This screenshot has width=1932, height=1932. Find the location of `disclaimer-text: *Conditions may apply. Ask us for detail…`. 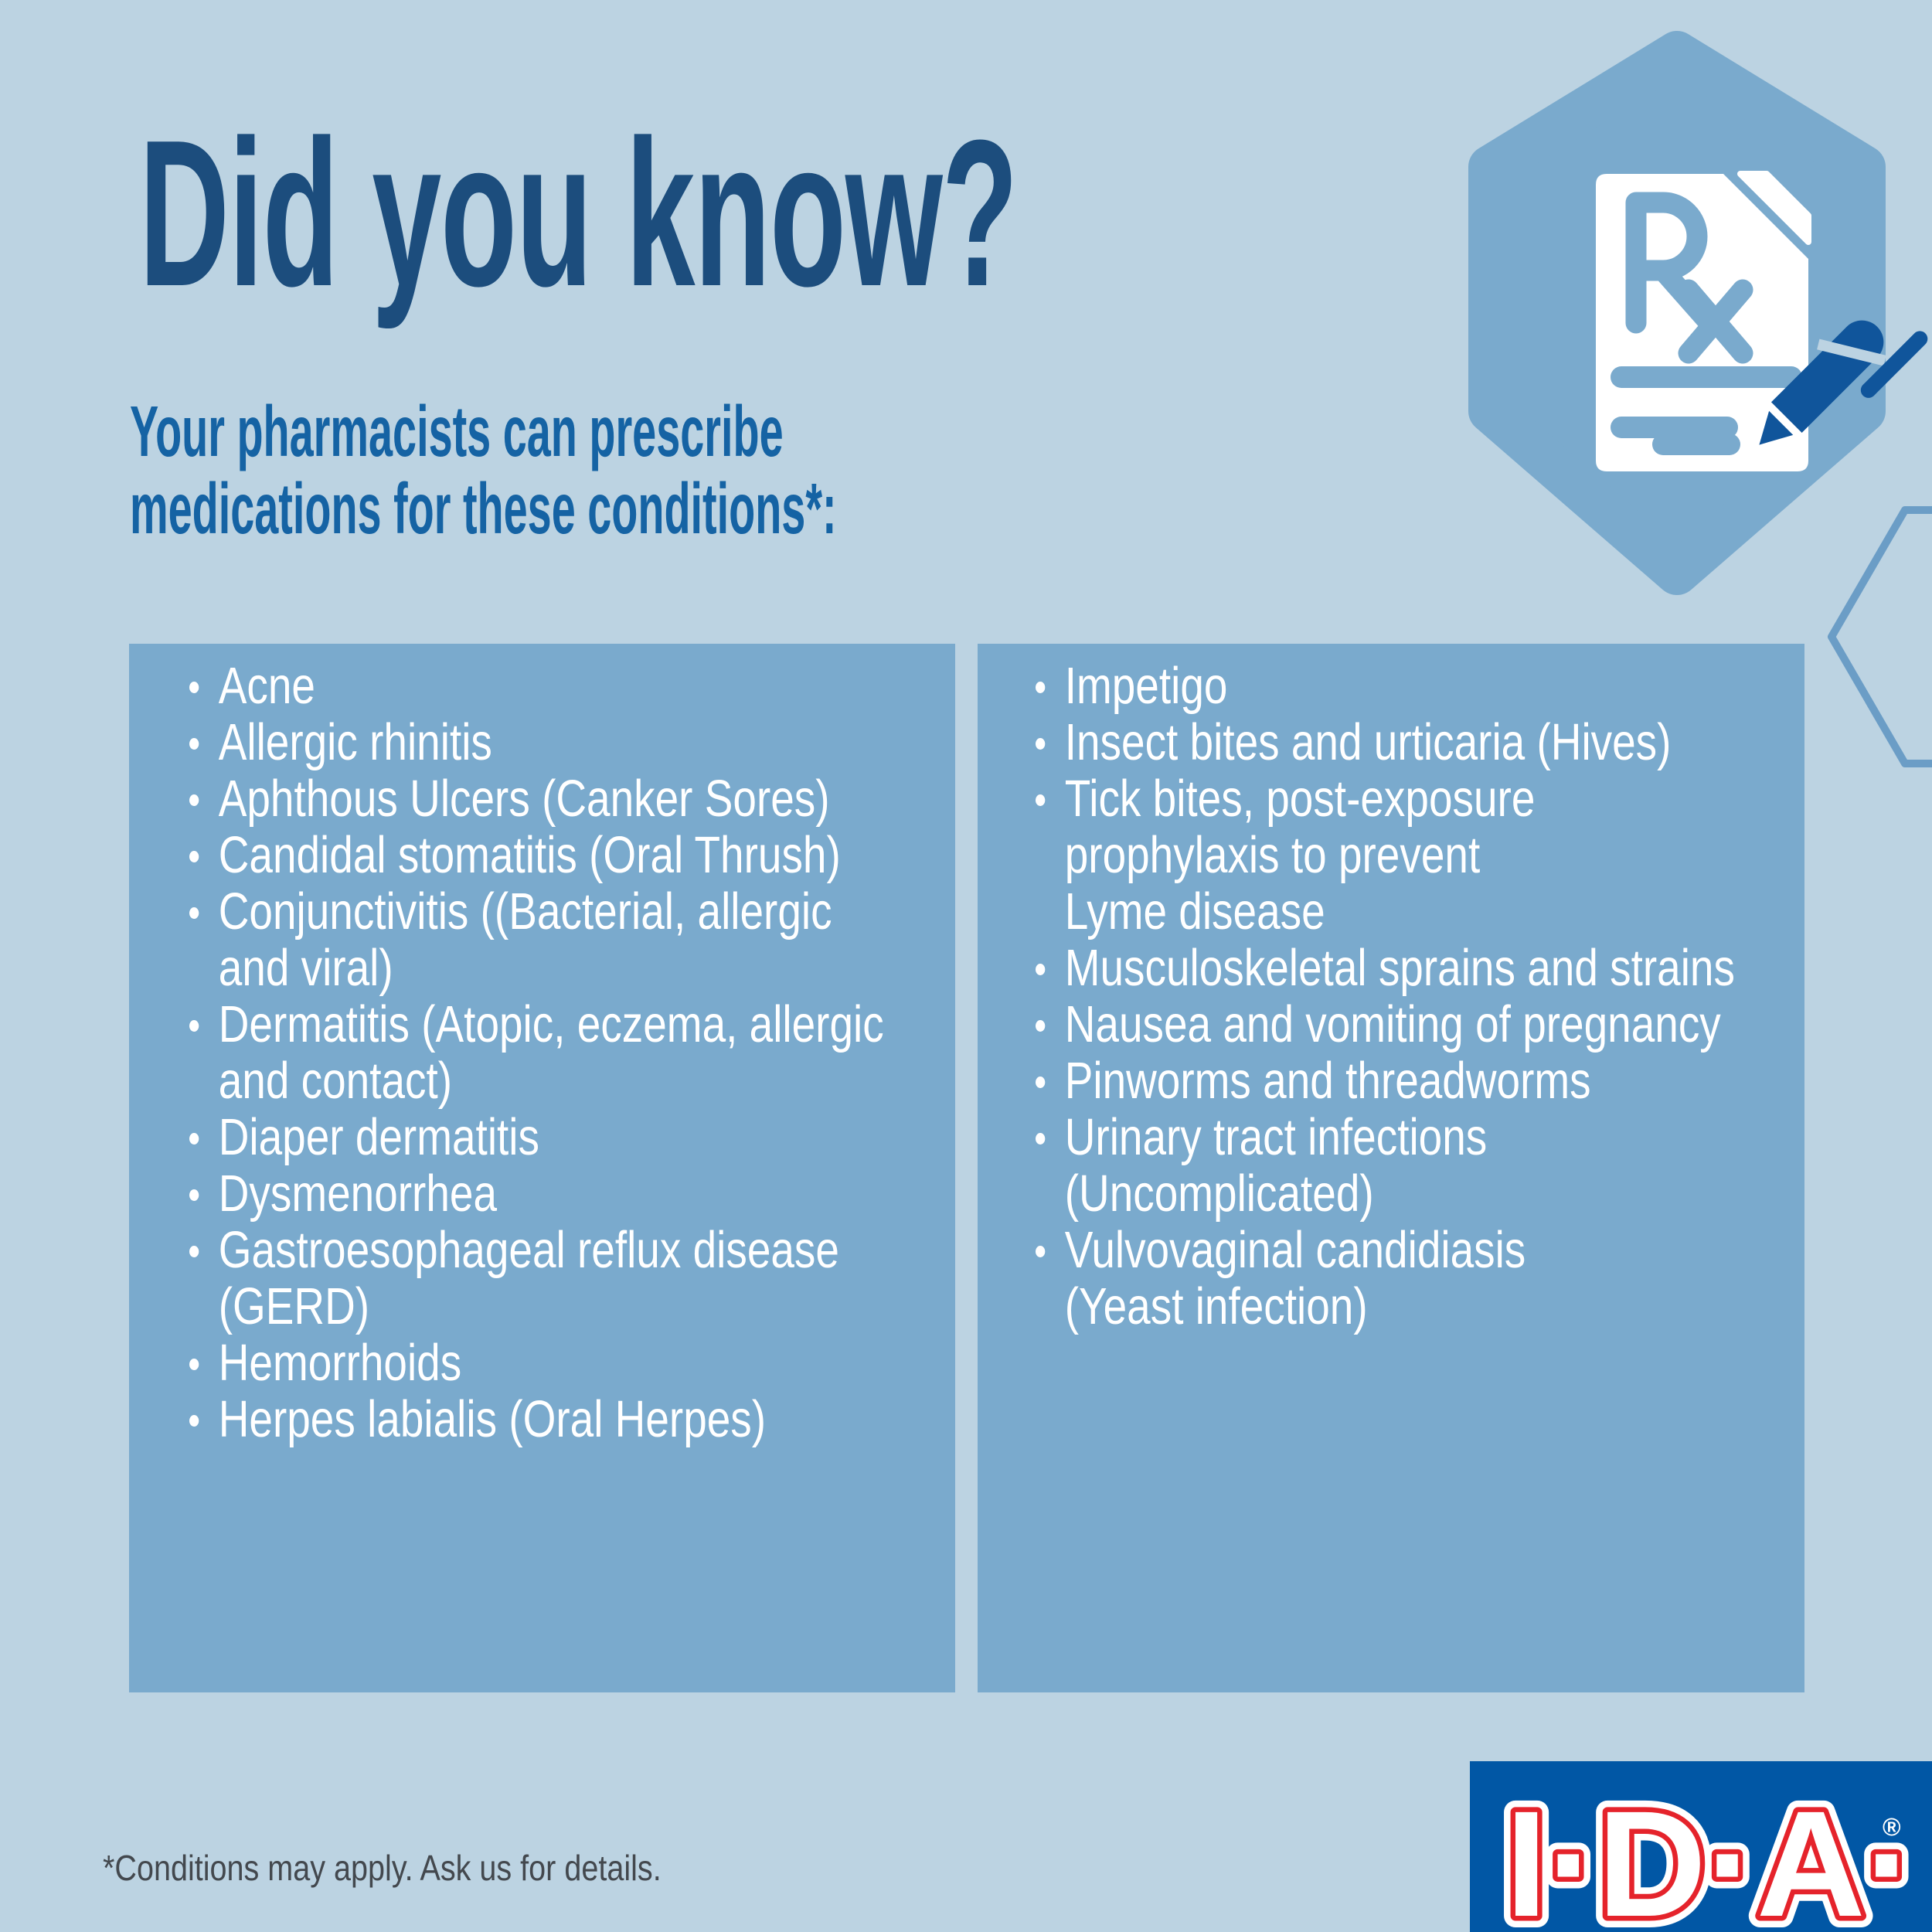

disclaimer-text: *Conditions may apply. Ask us for detail… is located at coordinates (383, 1868).